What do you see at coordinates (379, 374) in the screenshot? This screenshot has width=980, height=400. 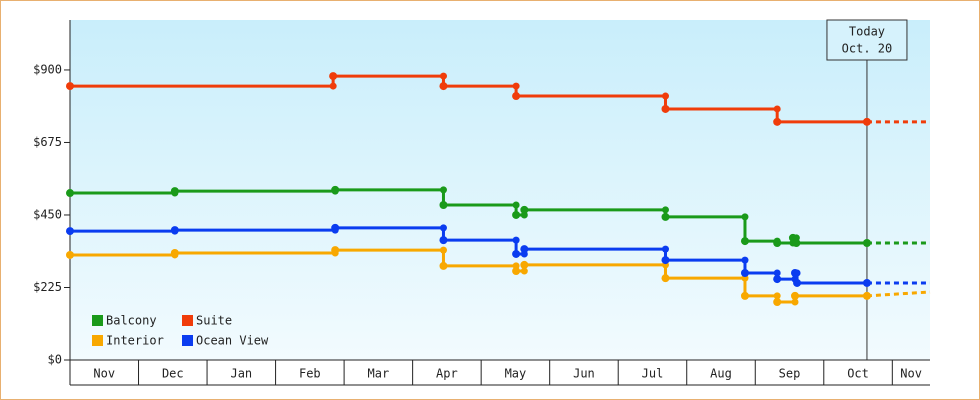 I see `x-tick-label: Mar` at bounding box center [379, 374].